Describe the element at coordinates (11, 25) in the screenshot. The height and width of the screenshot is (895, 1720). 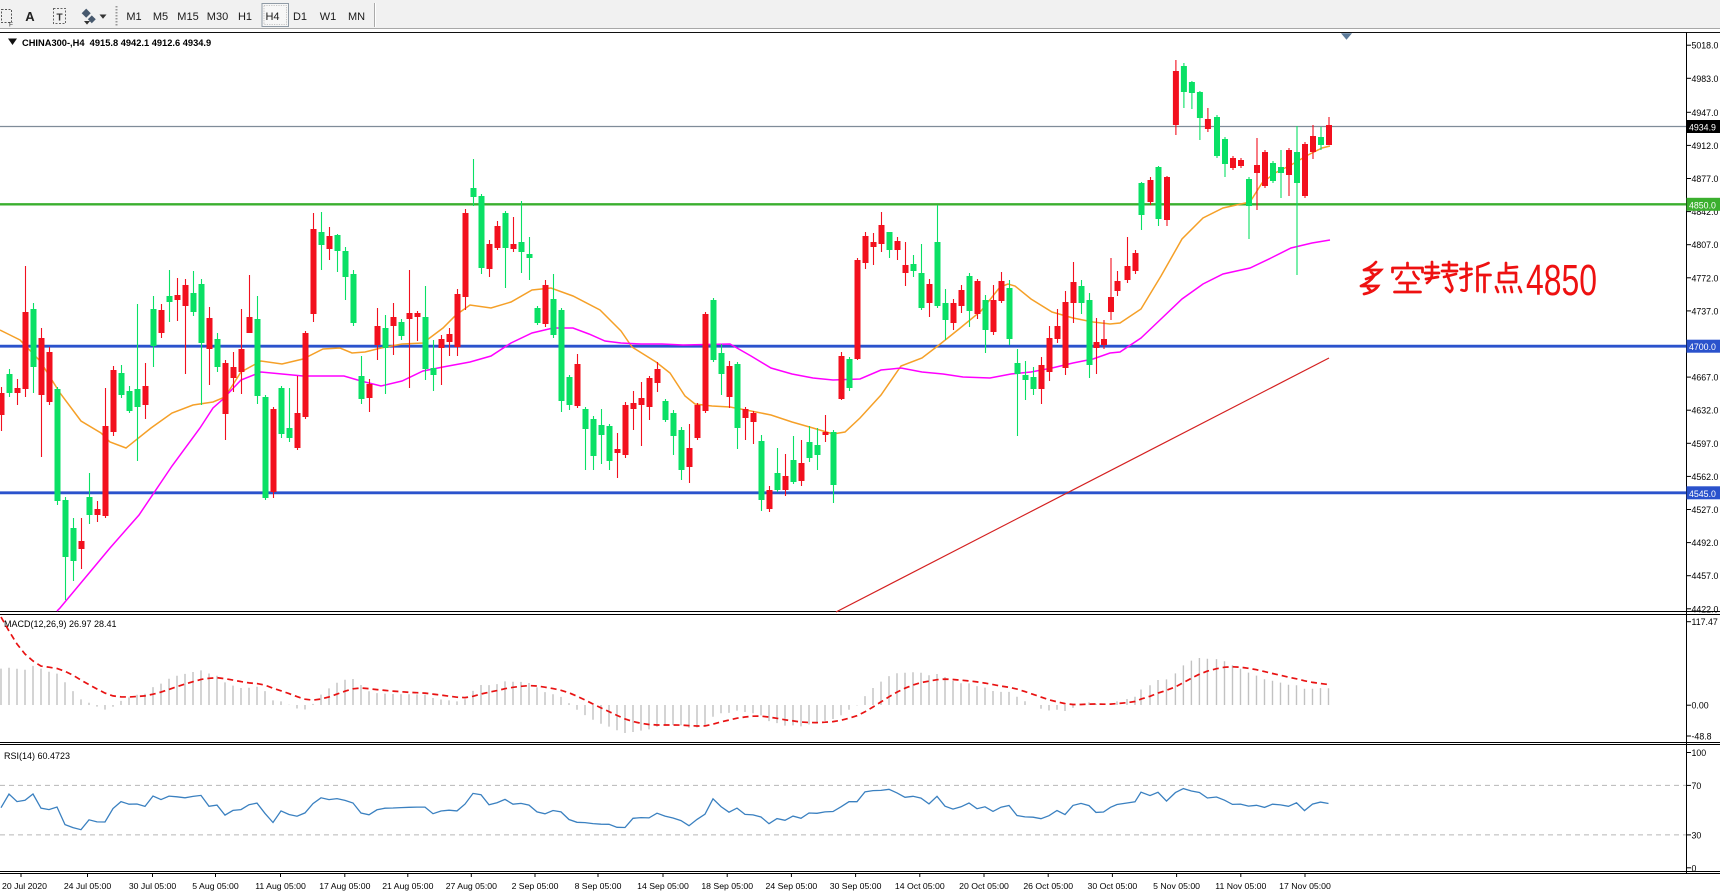
I see `svg-text: F` at that location.